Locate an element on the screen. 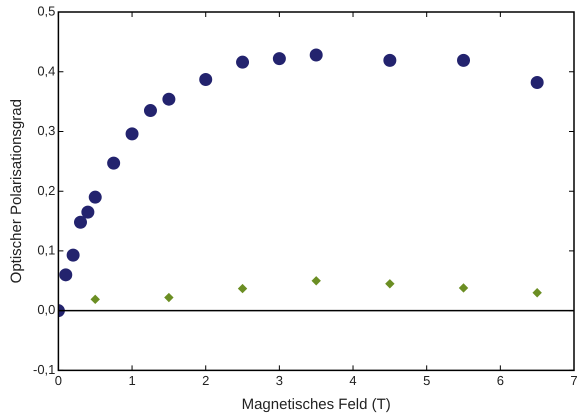 The height and width of the screenshot is (420, 588). y-axis-title: Optischer Polarisationsgrad is located at coordinates (17, 191).